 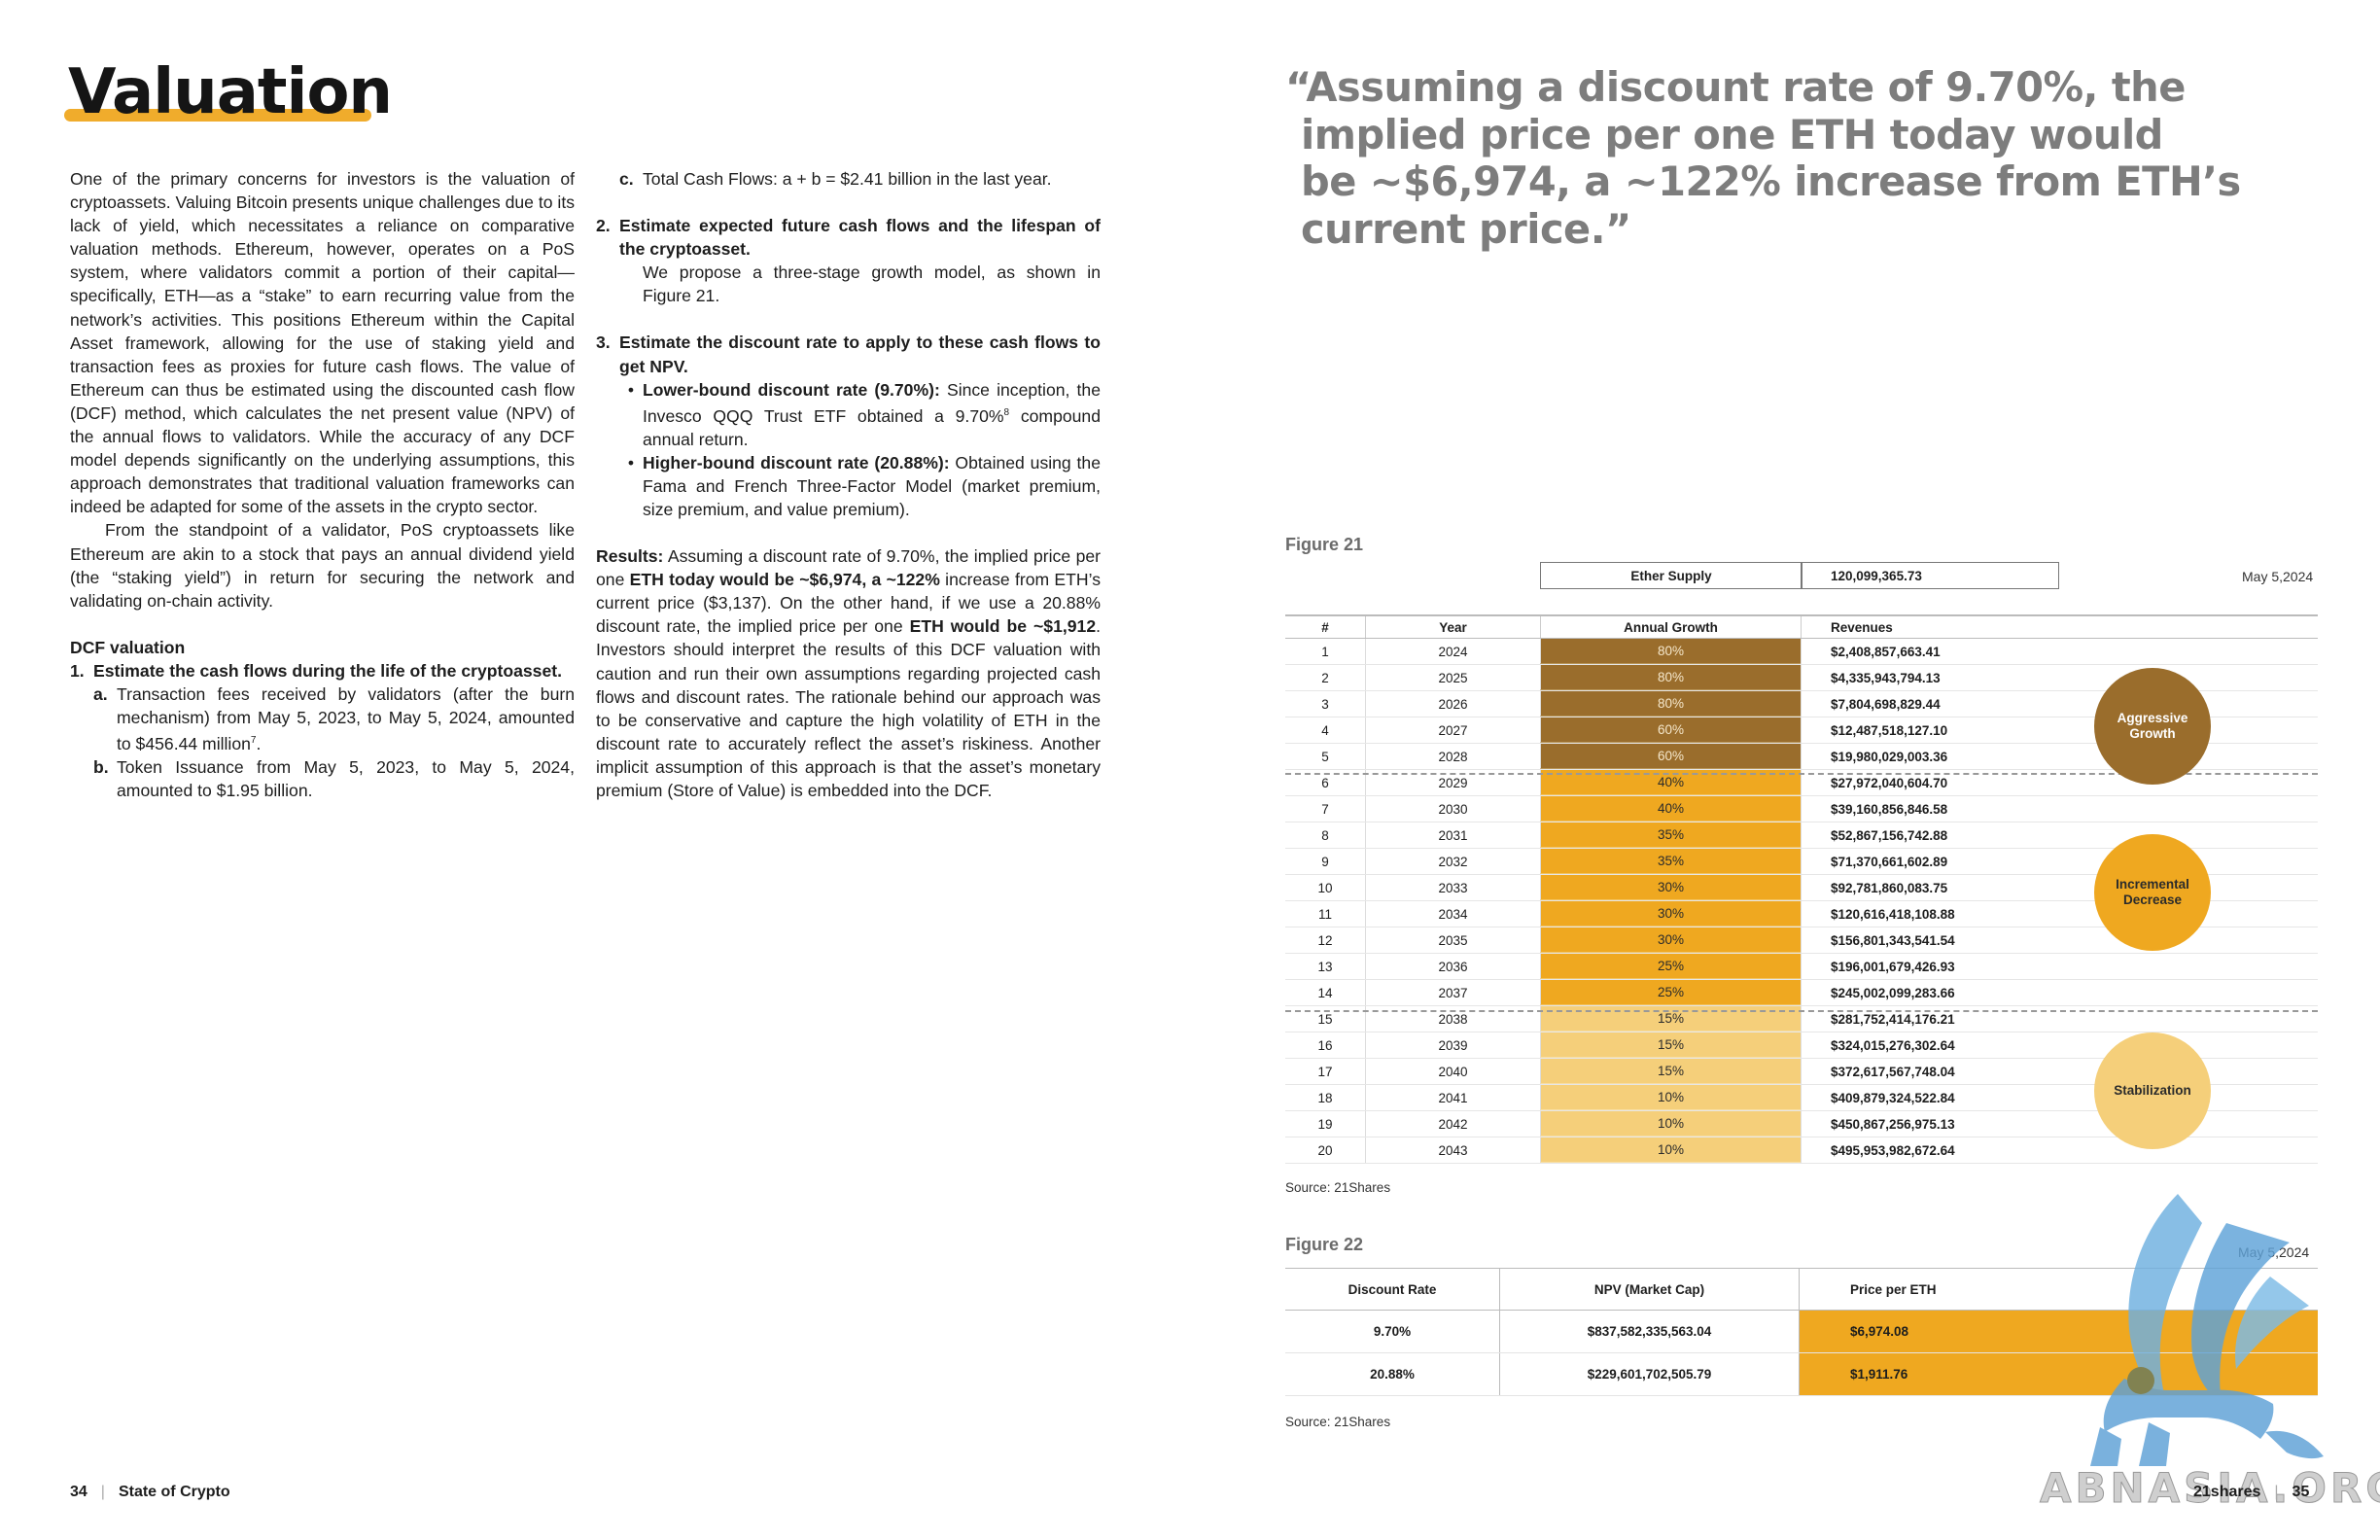 What do you see at coordinates (1732, 134) in the screenshot?
I see `quote-line-2: implied price per one ETH today would` at bounding box center [1732, 134].